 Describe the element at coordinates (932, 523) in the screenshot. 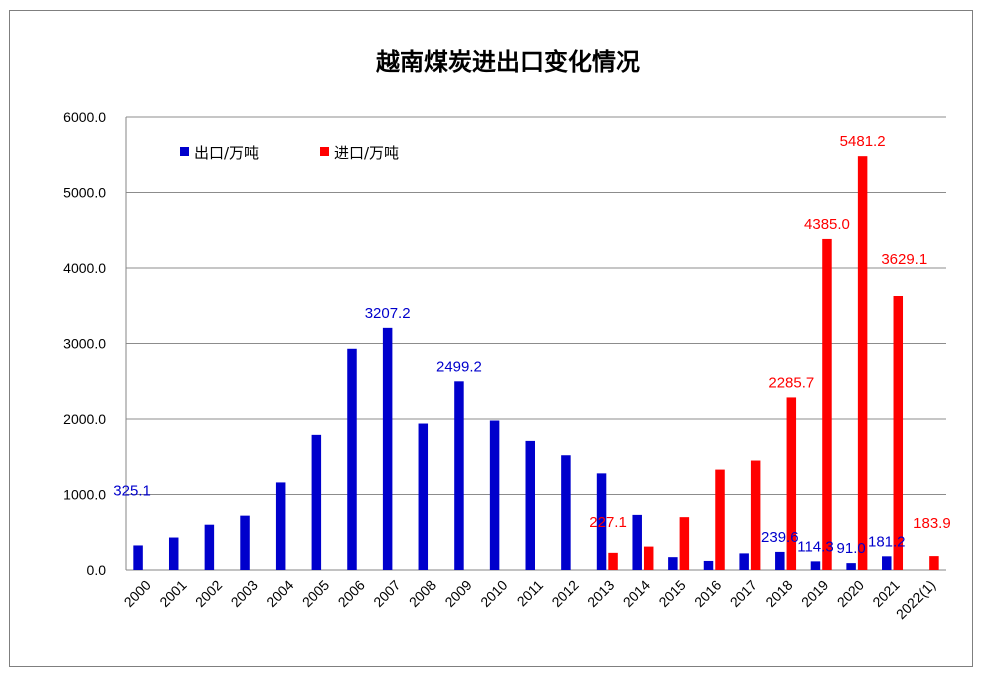

I see `data-label-import: 183.9` at that location.